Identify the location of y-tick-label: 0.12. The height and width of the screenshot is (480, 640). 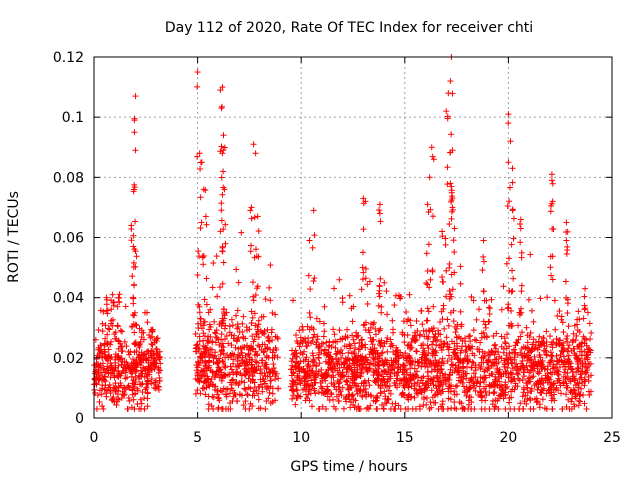
(68, 58).